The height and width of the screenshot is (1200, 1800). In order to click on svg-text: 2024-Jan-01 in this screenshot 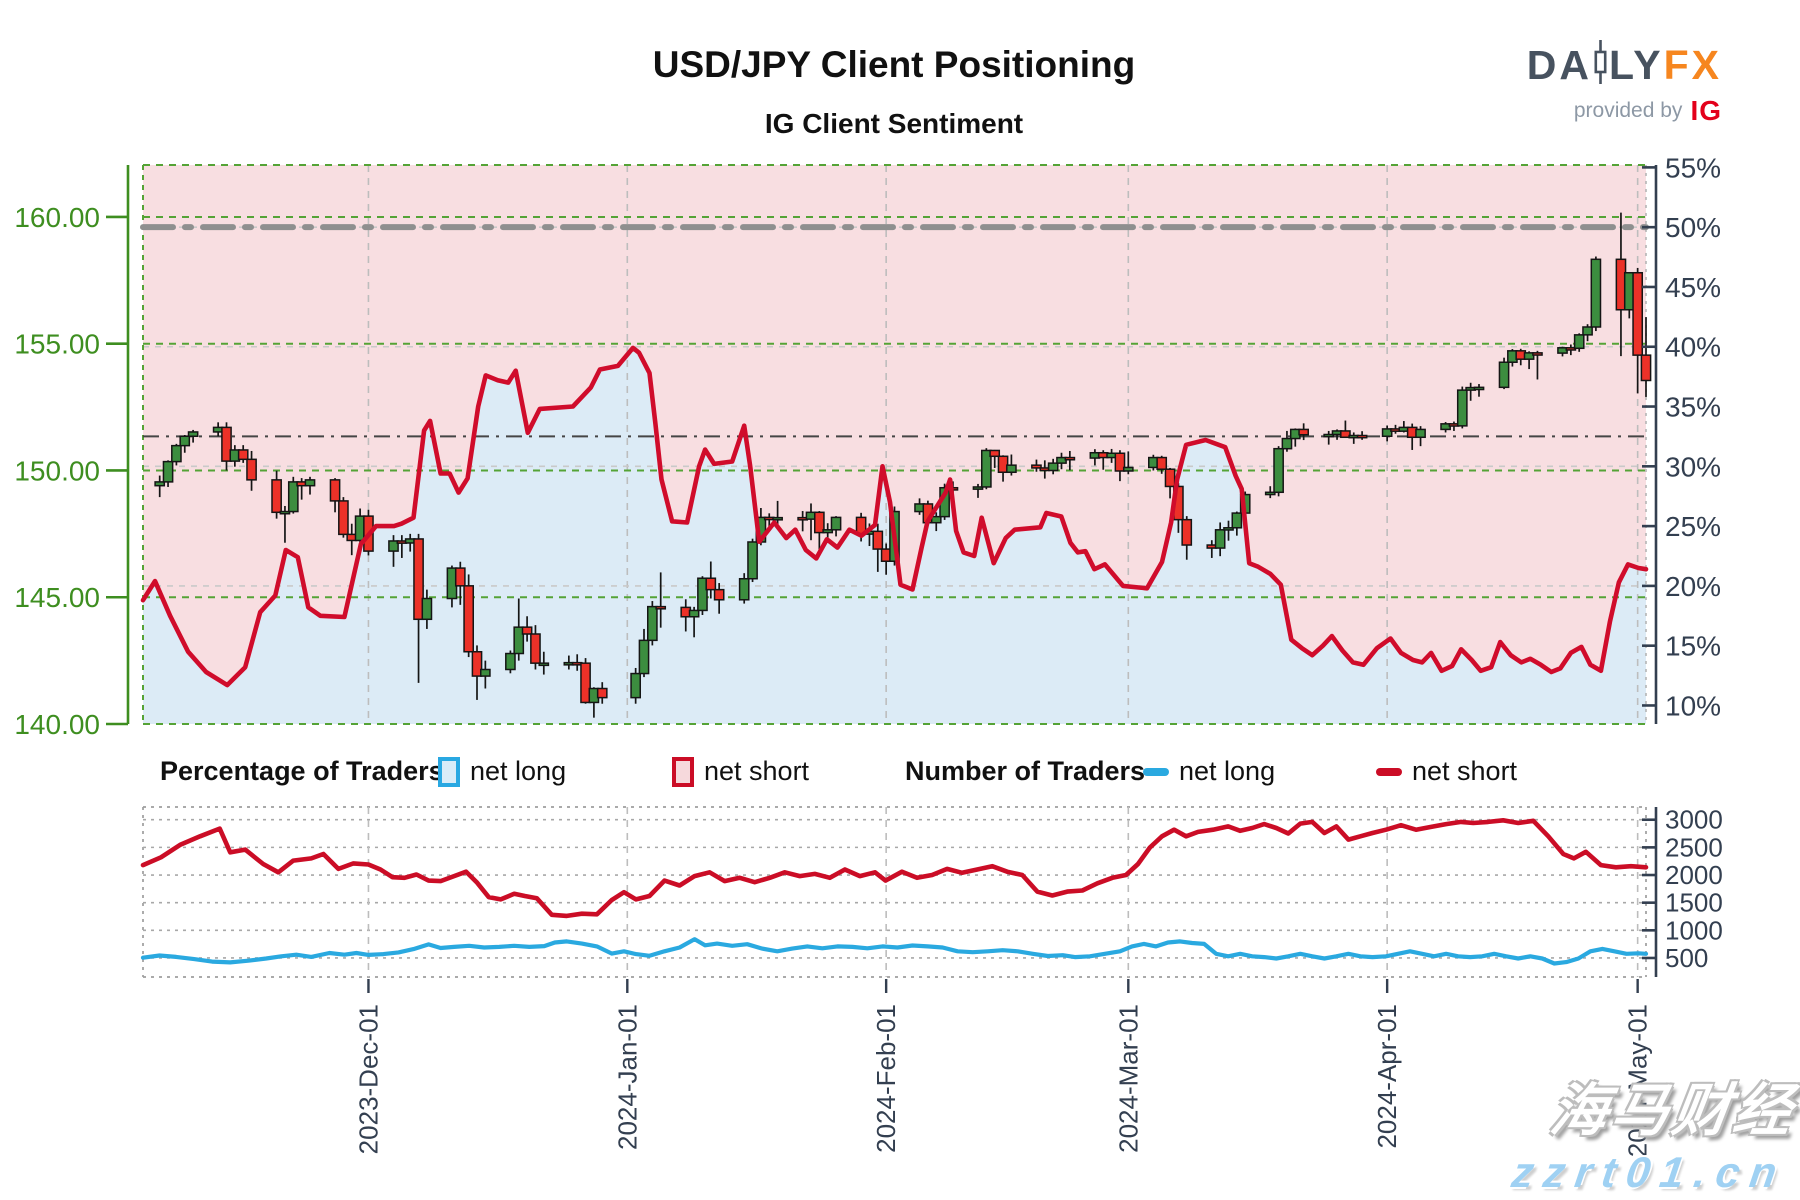, I will do `click(627, 1077)`.